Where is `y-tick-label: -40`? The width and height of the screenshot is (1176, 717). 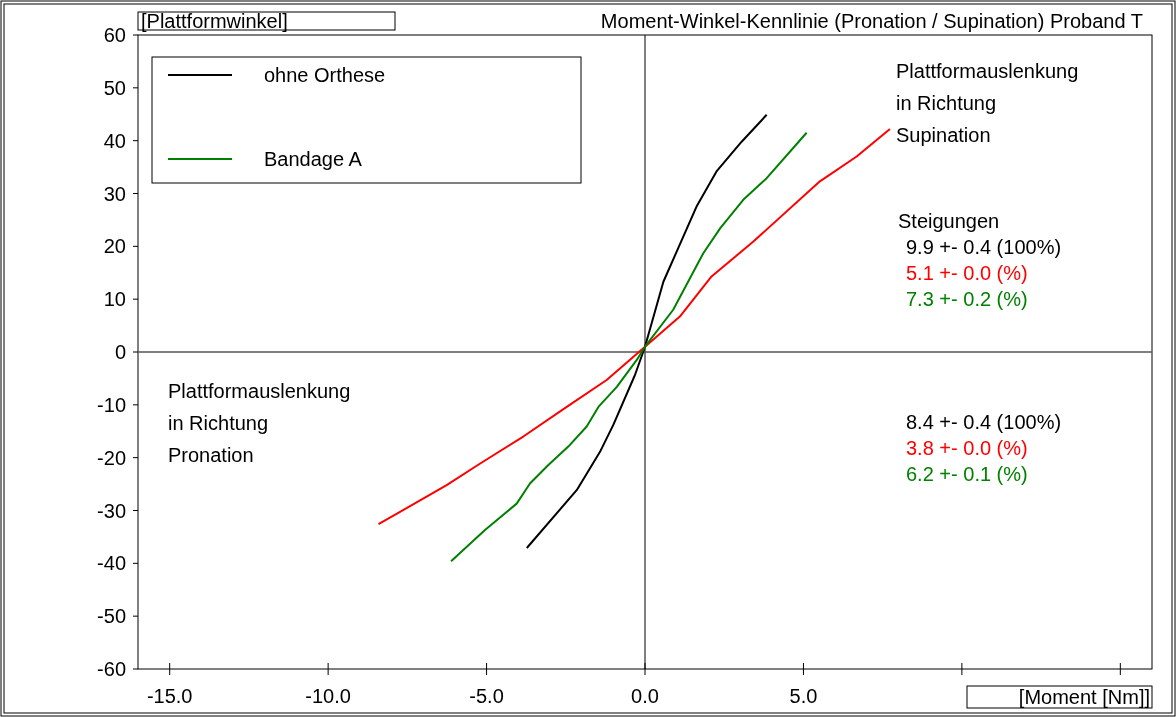 y-tick-label: -40 is located at coordinates (111, 563).